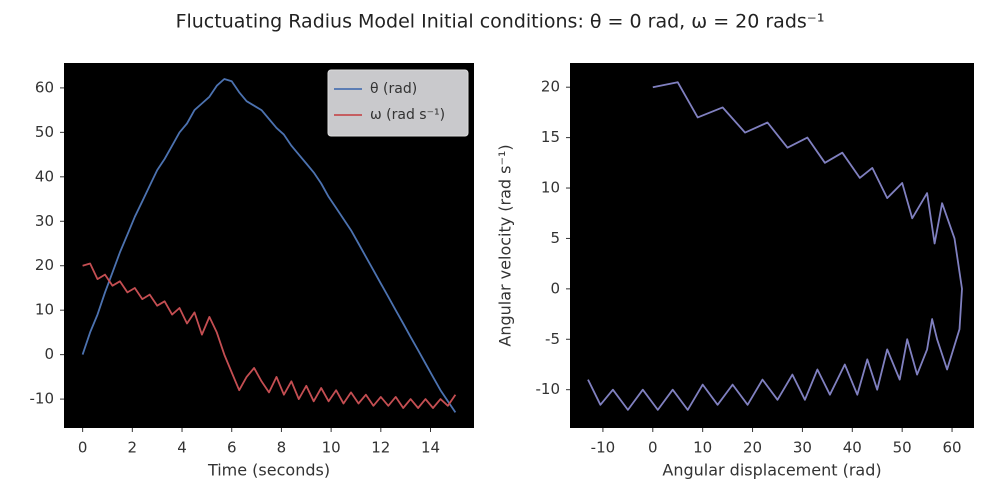  Describe the element at coordinates (44, 132) in the screenshot. I see `y-tick-label: 50` at that location.